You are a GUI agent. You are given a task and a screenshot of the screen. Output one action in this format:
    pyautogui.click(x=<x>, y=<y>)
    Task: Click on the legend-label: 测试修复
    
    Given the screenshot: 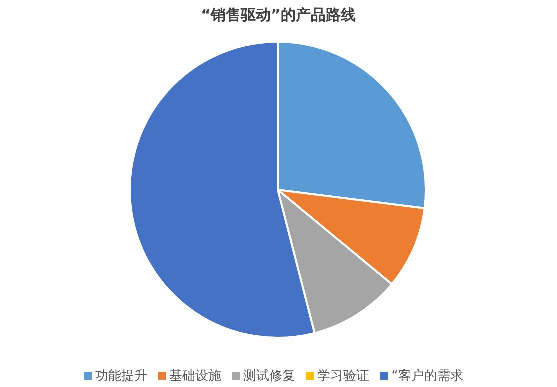 What is the action you would take?
    pyautogui.click(x=270, y=376)
    